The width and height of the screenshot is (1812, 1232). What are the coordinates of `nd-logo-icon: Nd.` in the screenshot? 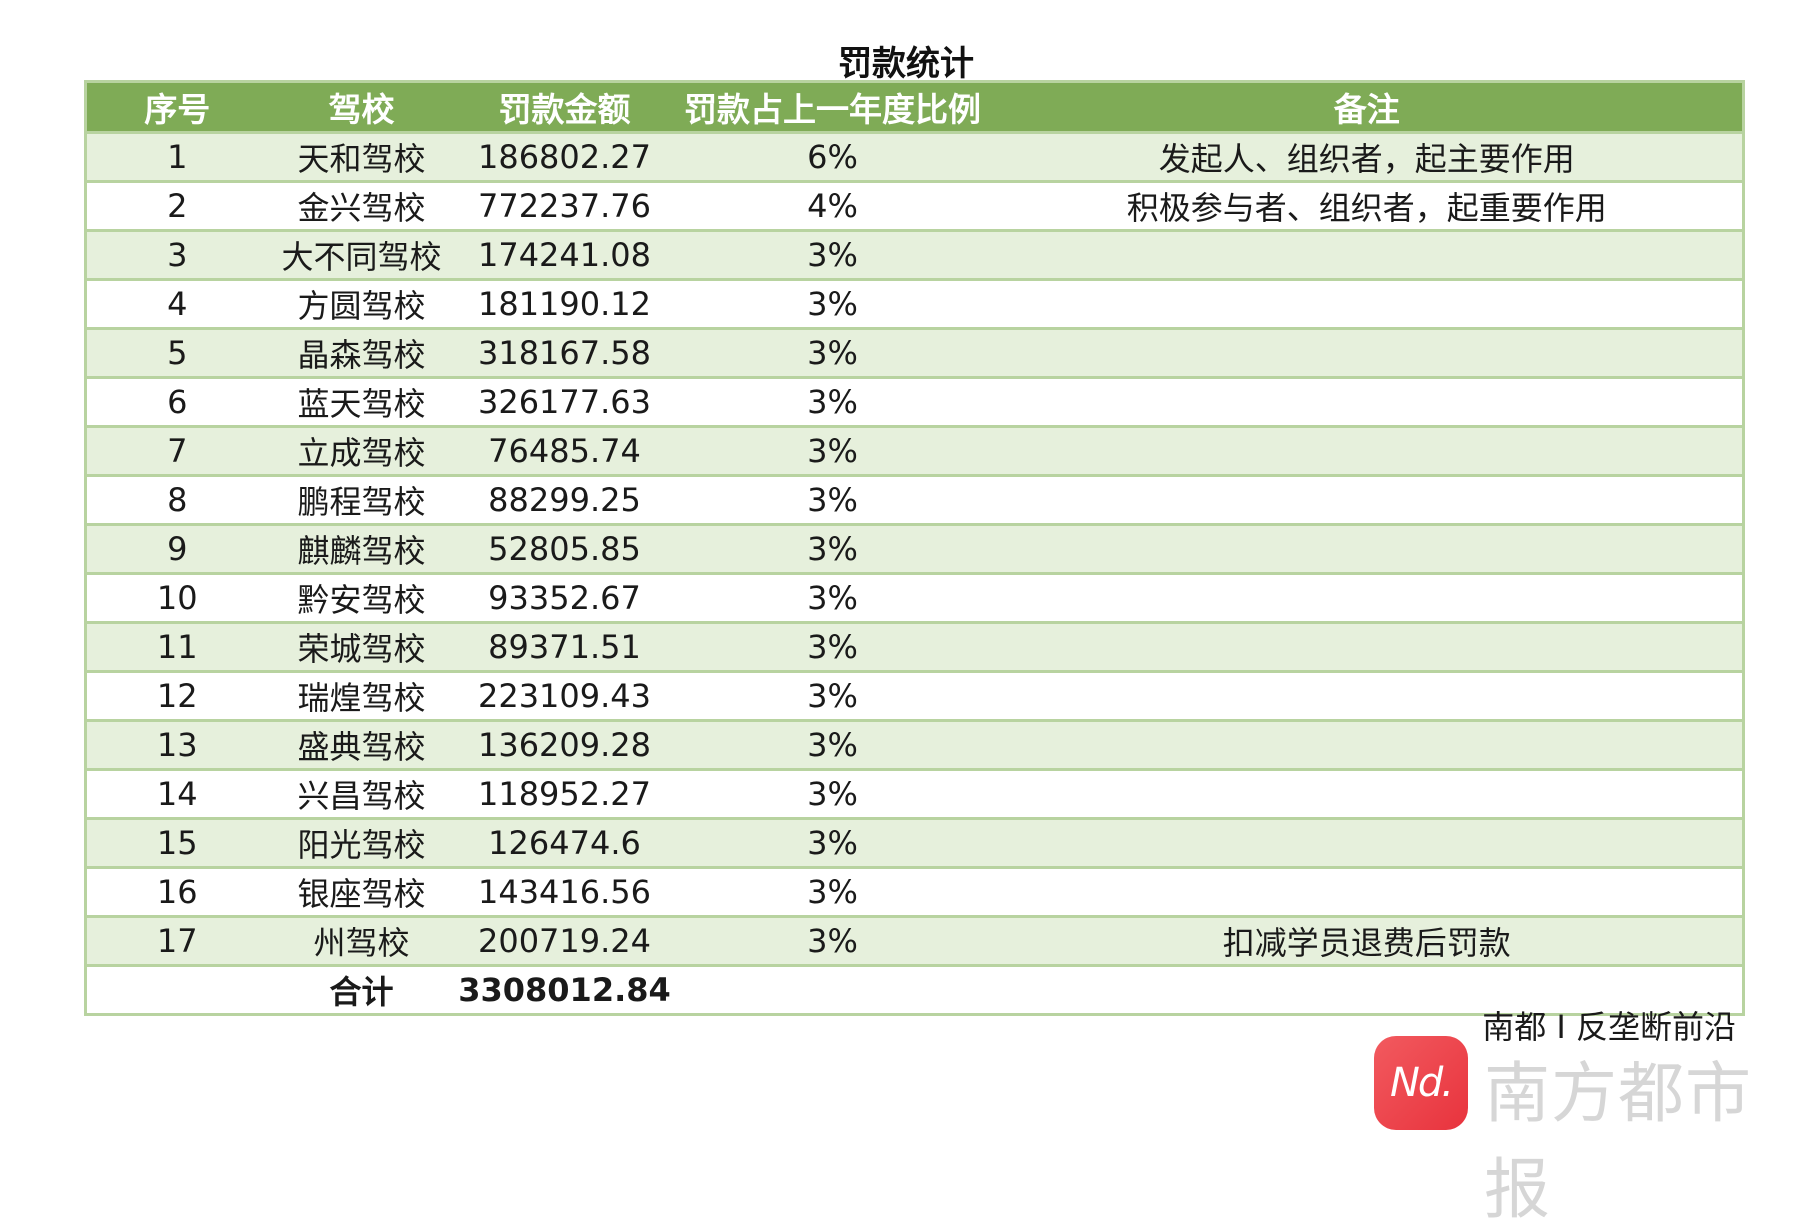 It's located at (1421, 1083).